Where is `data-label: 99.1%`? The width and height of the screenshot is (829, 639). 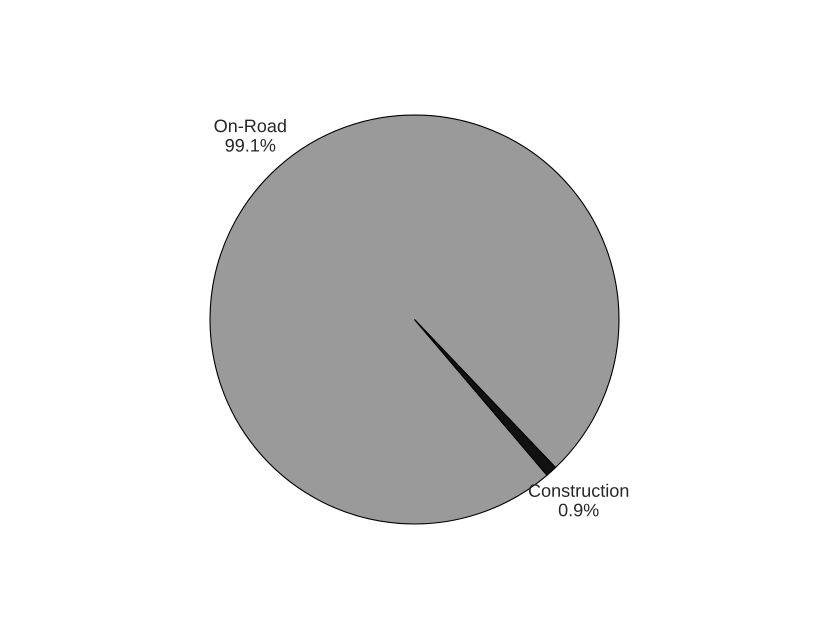
data-label: 99.1% is located at coordinates (251, 145).